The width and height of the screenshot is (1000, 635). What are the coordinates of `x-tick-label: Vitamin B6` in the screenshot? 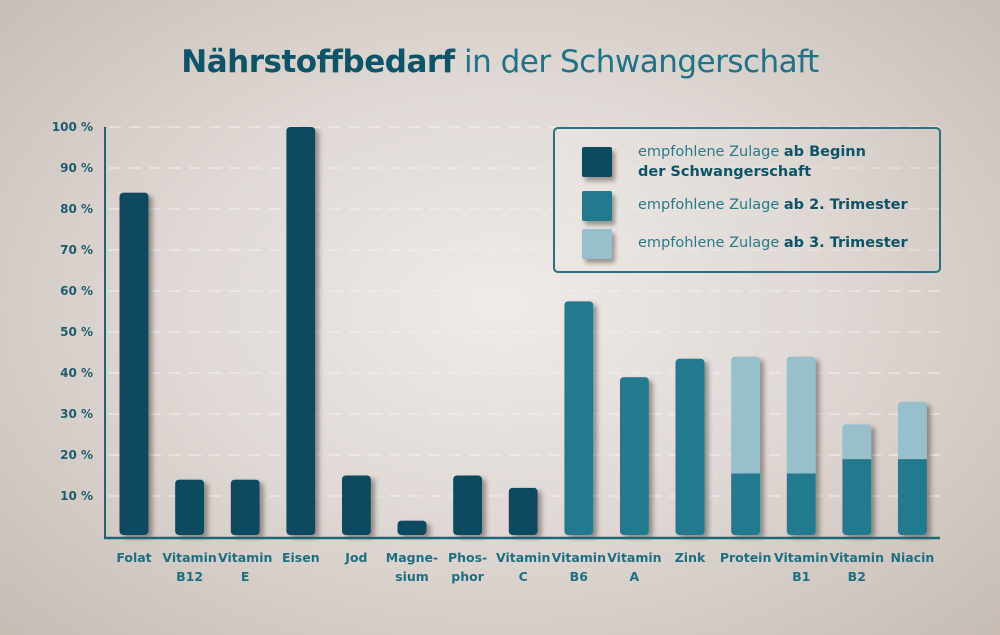 It's located at (579, 567).